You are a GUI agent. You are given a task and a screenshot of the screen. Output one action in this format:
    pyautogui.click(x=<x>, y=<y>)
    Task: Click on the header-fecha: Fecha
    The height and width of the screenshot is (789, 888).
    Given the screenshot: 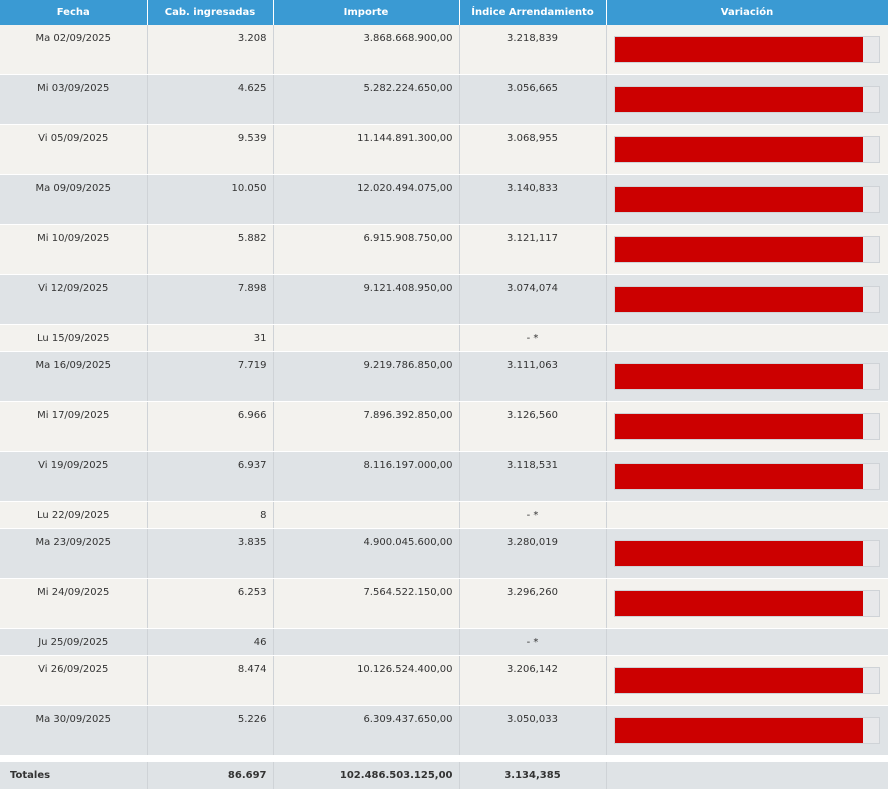 What is the action you would take?
    pyautogui.click(x=74, y=12)
    